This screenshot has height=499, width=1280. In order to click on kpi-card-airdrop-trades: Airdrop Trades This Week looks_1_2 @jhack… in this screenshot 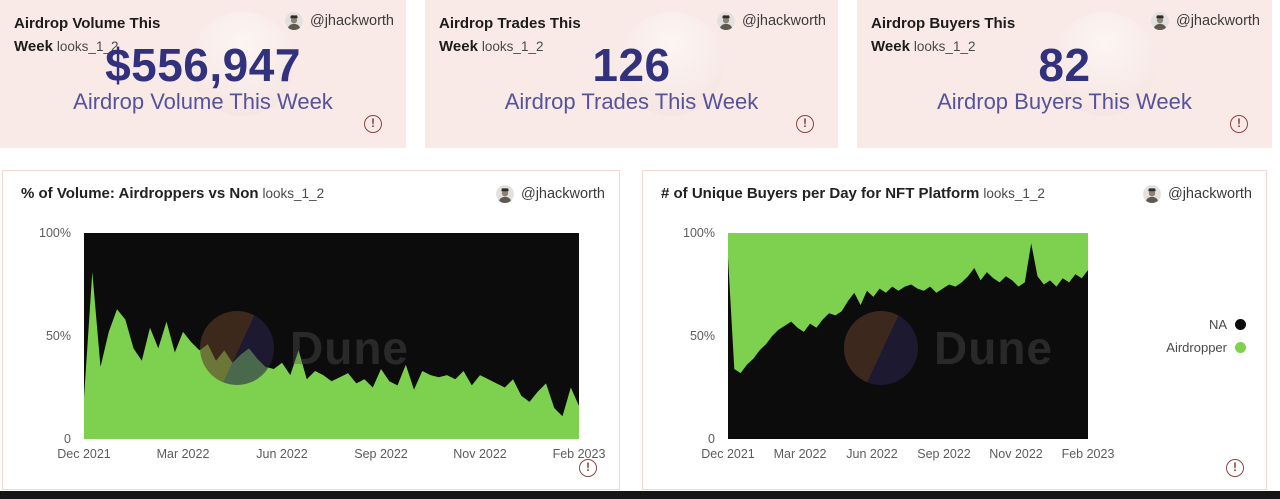, I will do `click(631, 74)`.